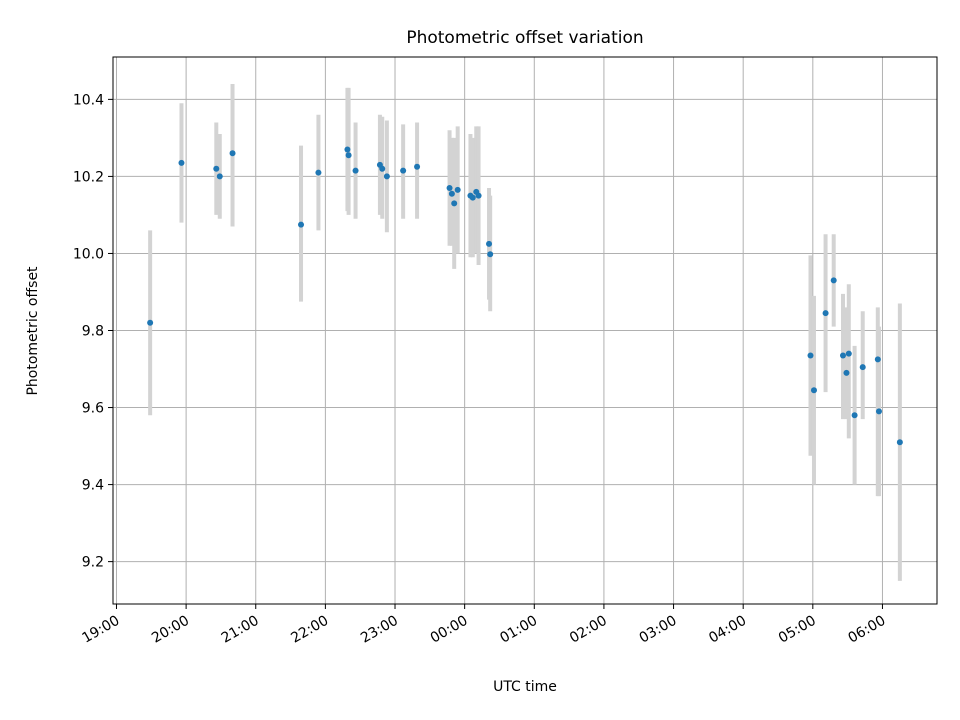  Describe the element at coordinates (170, 630) in the screenshot. I see `x-tick-label: 20:00` at that location.